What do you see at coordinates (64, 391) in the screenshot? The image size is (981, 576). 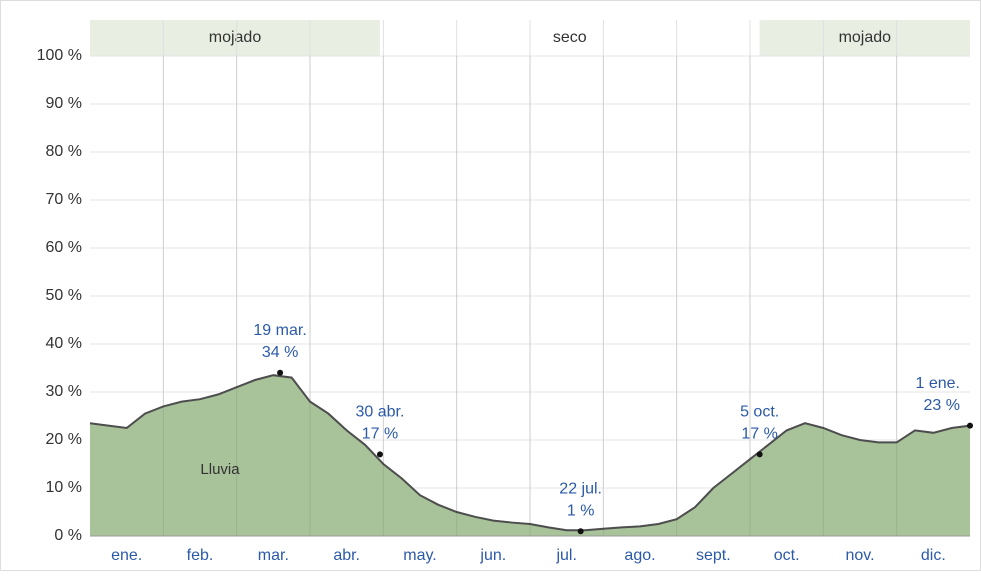 I see `y-tick-label: 30 %` at bounding box center [64, 391].